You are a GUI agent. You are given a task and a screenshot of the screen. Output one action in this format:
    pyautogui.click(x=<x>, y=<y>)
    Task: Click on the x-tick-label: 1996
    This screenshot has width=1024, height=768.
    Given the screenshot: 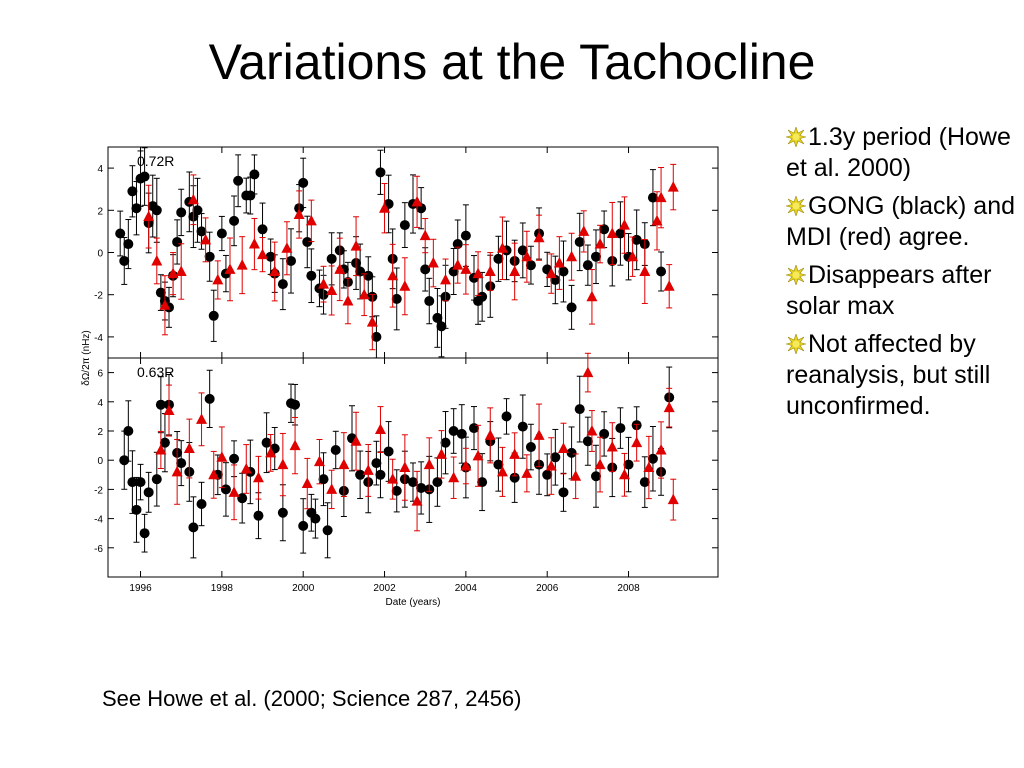 What is the action you would take?
    pyautogui.click(x=140, y=588)
    